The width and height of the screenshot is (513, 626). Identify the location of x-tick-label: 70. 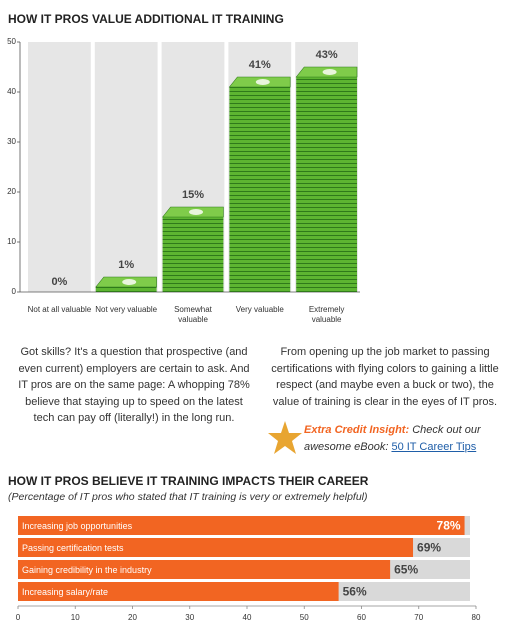
(418, 617).